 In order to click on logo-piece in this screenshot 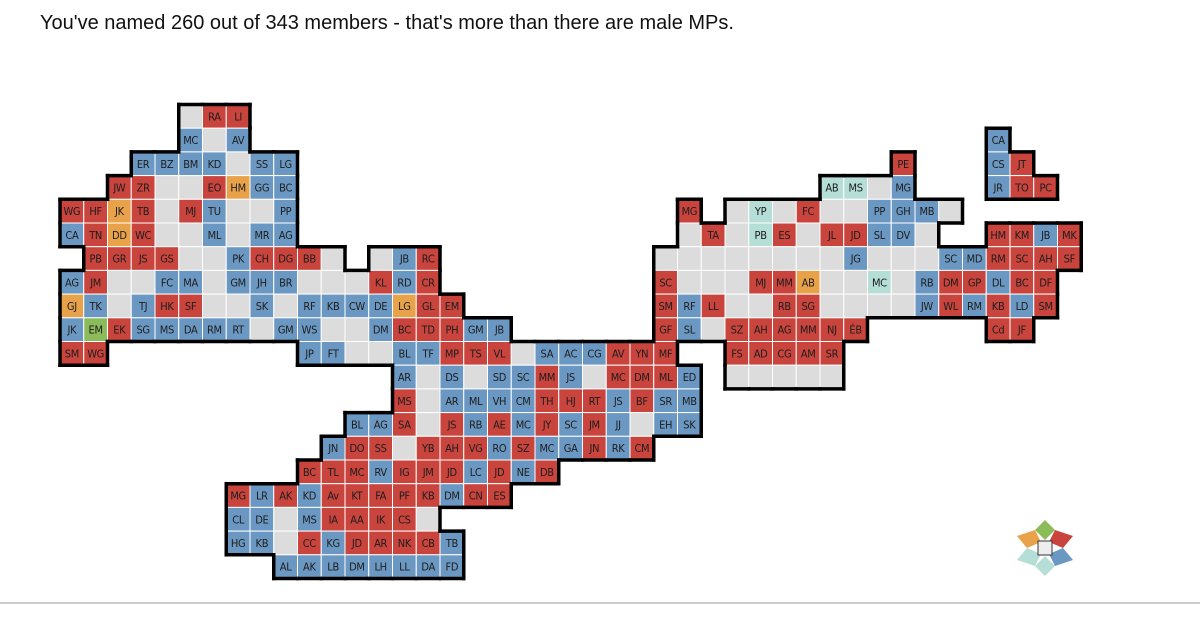, I will do `click(1061, 557)`.